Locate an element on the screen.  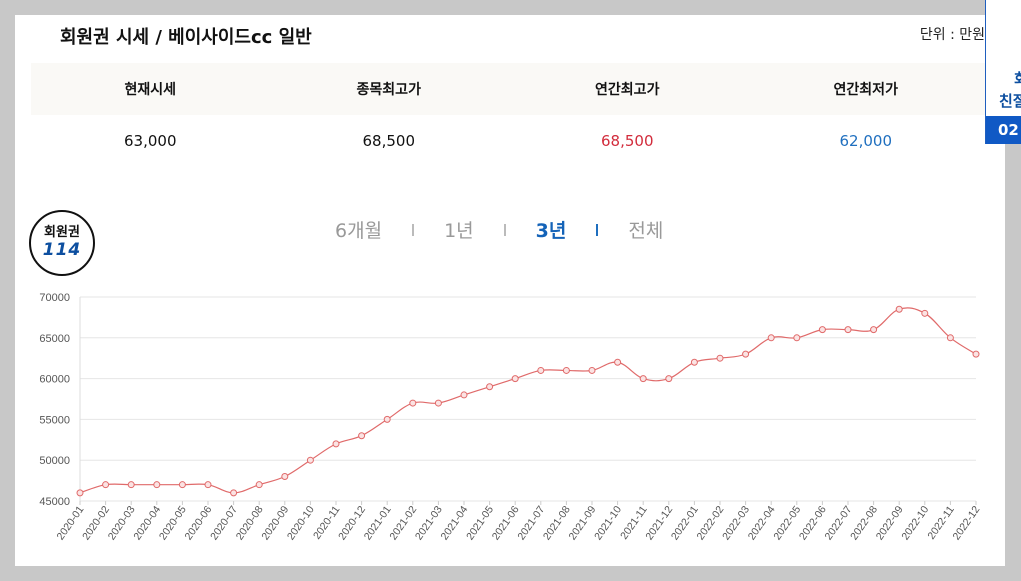
logo-text-top: 회원권 is located at coordinates (62, 232).